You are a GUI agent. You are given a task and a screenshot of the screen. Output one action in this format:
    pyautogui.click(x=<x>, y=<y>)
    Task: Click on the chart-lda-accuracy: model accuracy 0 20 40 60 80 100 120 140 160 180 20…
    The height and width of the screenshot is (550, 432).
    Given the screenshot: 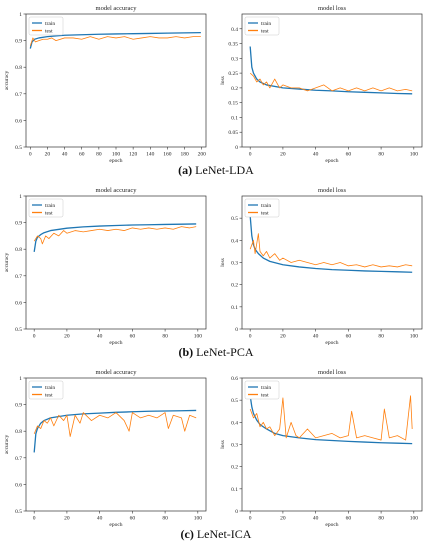 What is the action you would take?
    pyautogui.click(x=105, y=84)
    